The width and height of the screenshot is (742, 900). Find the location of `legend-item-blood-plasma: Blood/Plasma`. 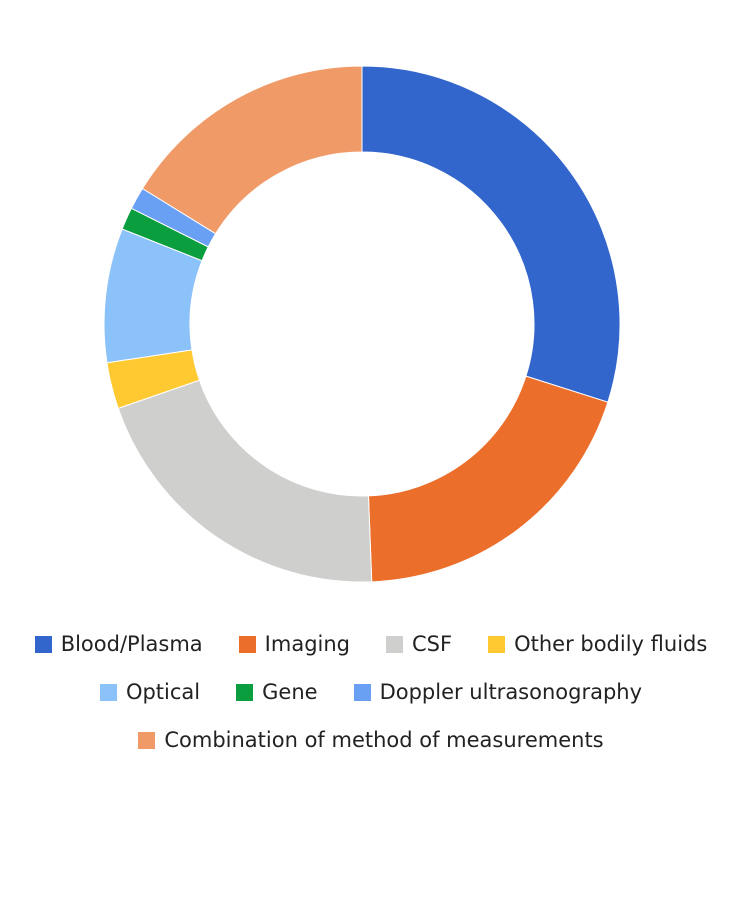

legend-item-blood-plasma: Blood/Plasma is located at coordinates (118, 644).